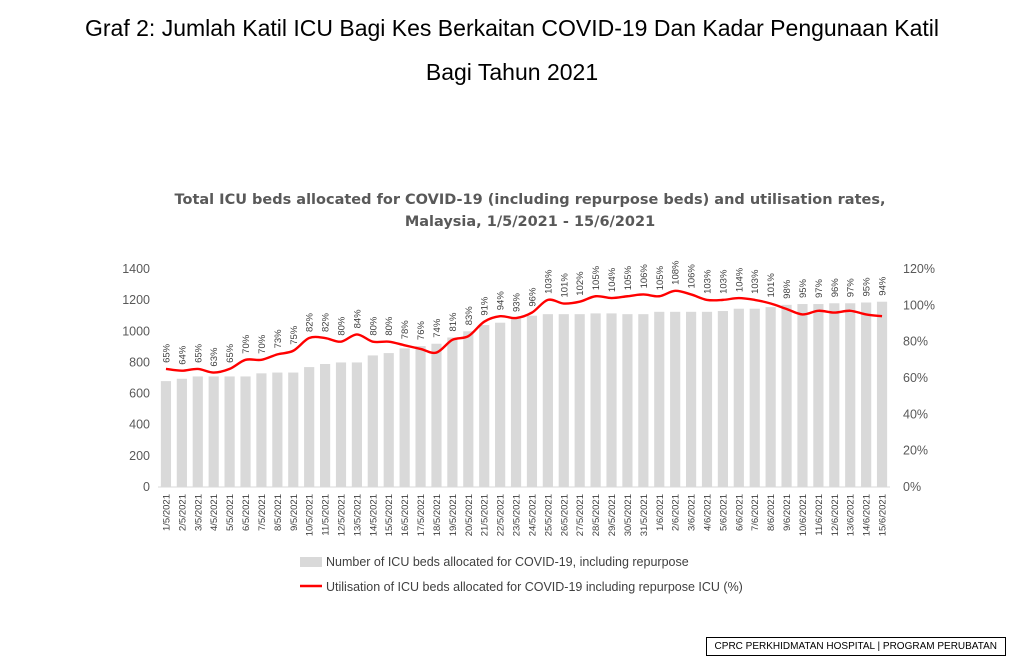 The width and height of the screenshot is (1024, 669). Describe the element at coordinates (771, 512) in the screenshot. I see `x-tick-label: 8/6/2021` at that location.